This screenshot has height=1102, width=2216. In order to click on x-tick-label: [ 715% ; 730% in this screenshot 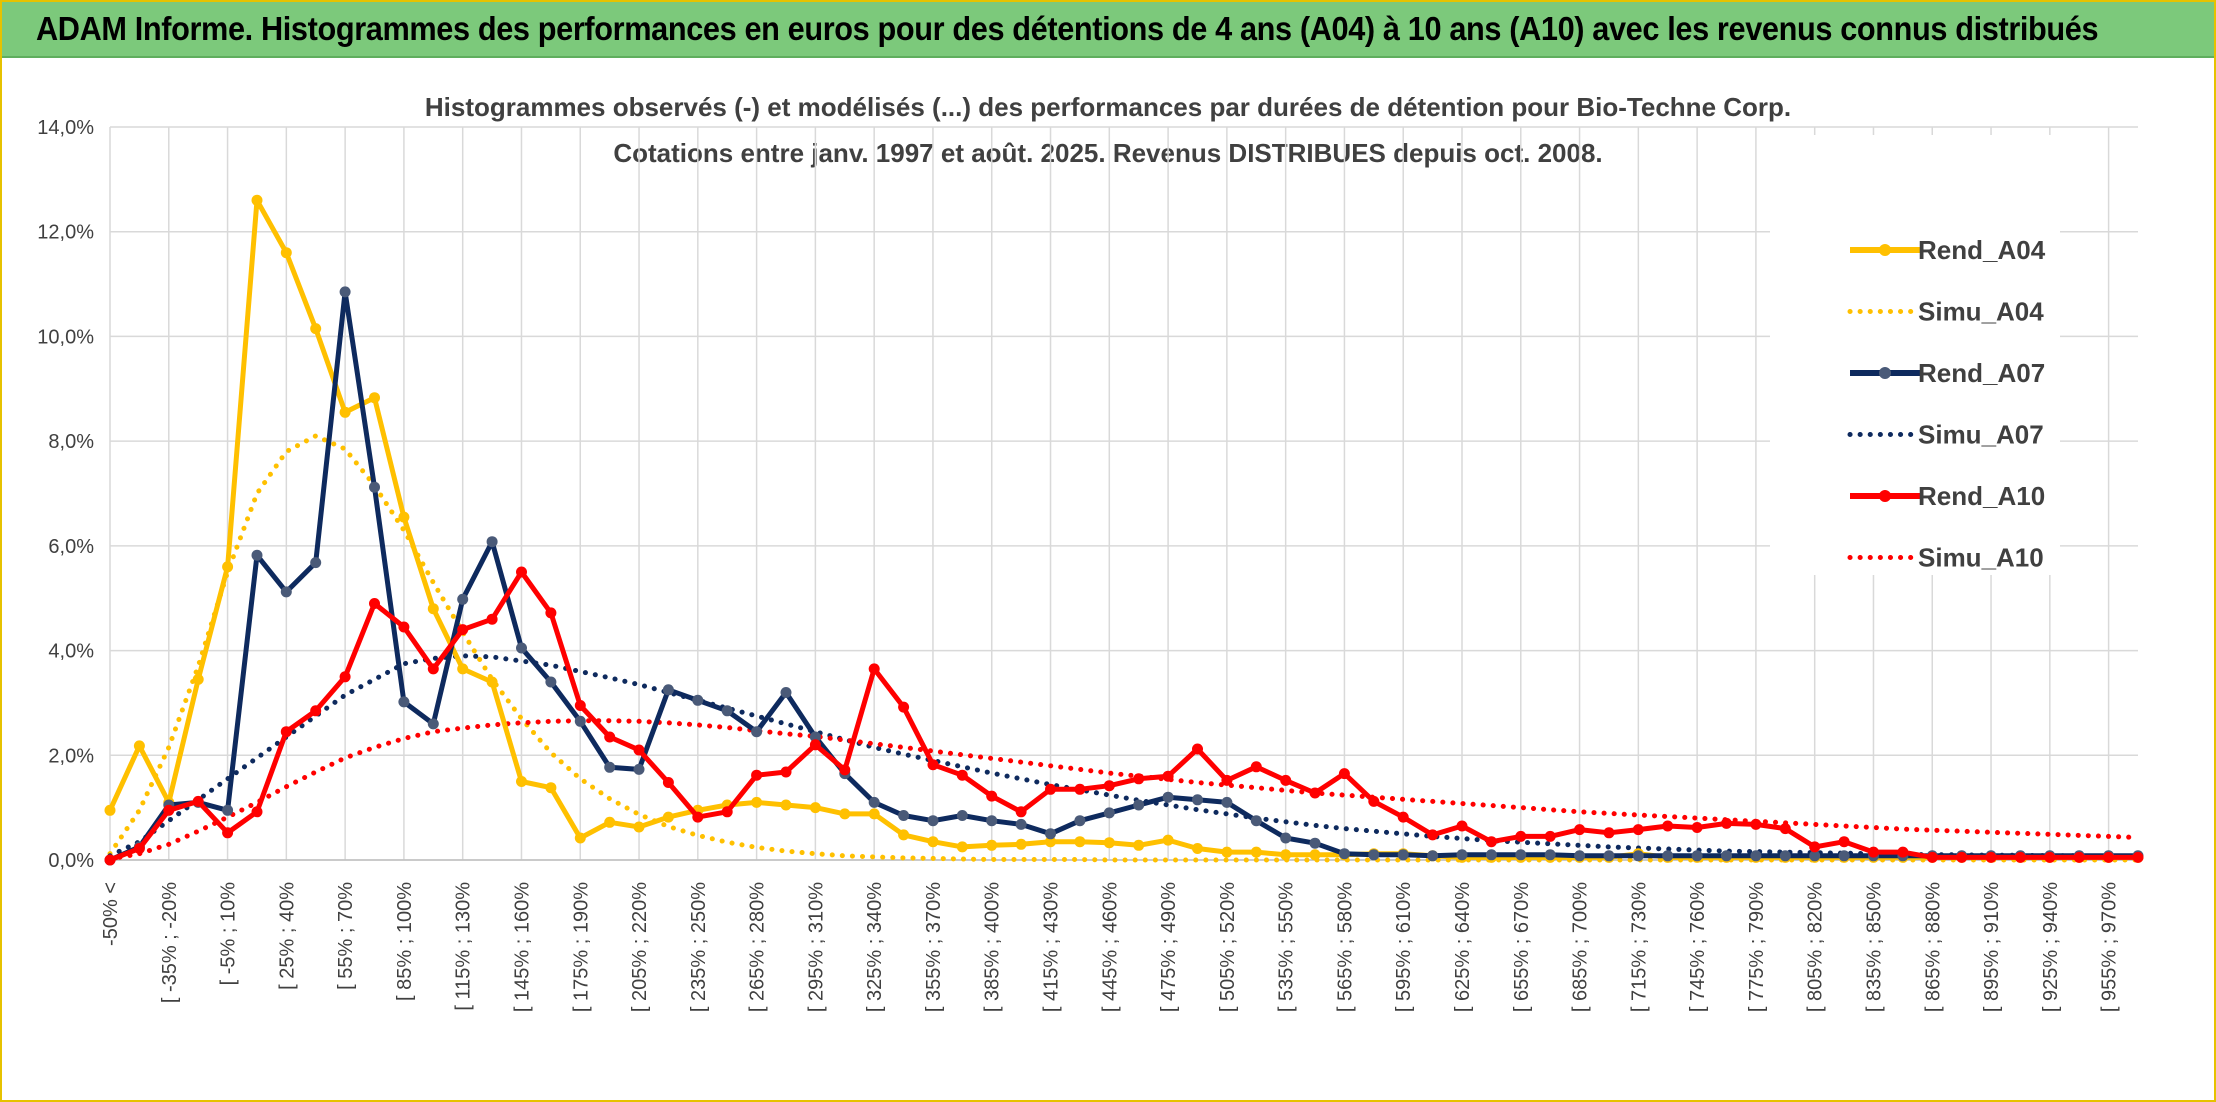, I will do `click(1639, 947)`.